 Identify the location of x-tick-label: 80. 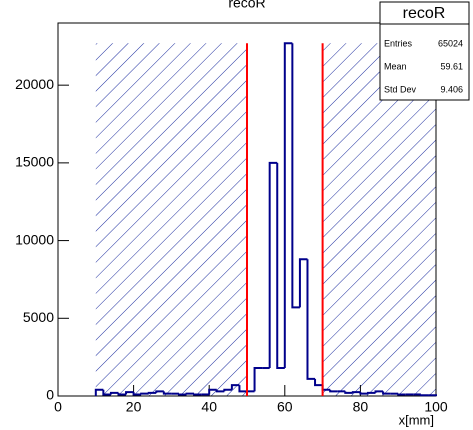
(361, 407).